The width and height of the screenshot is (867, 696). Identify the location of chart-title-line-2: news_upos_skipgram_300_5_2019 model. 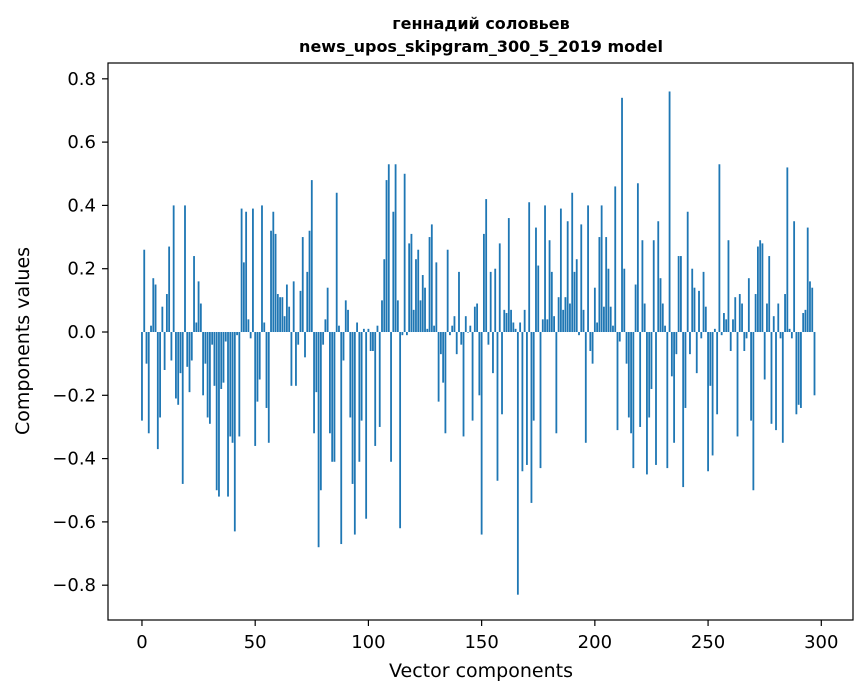
(481, 46).